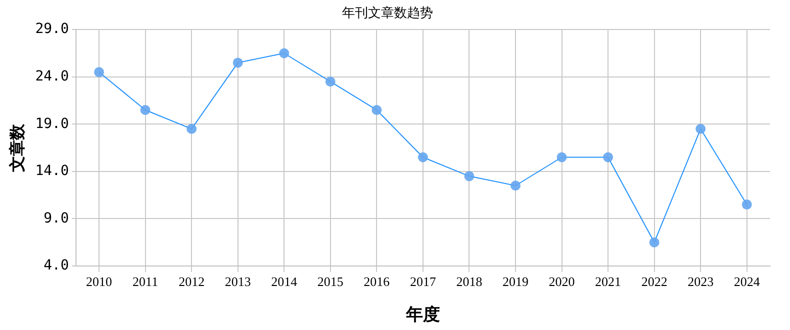 Image resolution: width=790 pixels, height=330 pixels. I want to click on x-tick-label: 2024, so click(747, 282).